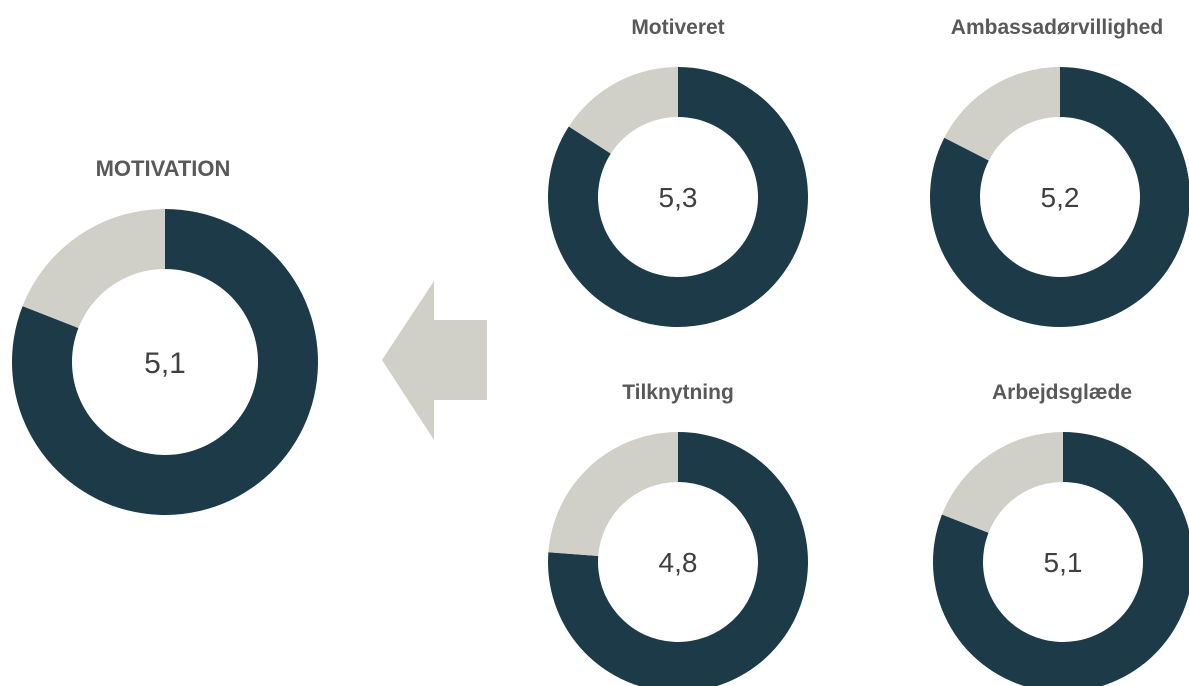 The width and height of the screenshot is (1189, 686). What do you see at coordinates (1062, 392) in the screenshot?
I see `donut-title: Arbejdsglæde` at bounding box center [1062, 392].